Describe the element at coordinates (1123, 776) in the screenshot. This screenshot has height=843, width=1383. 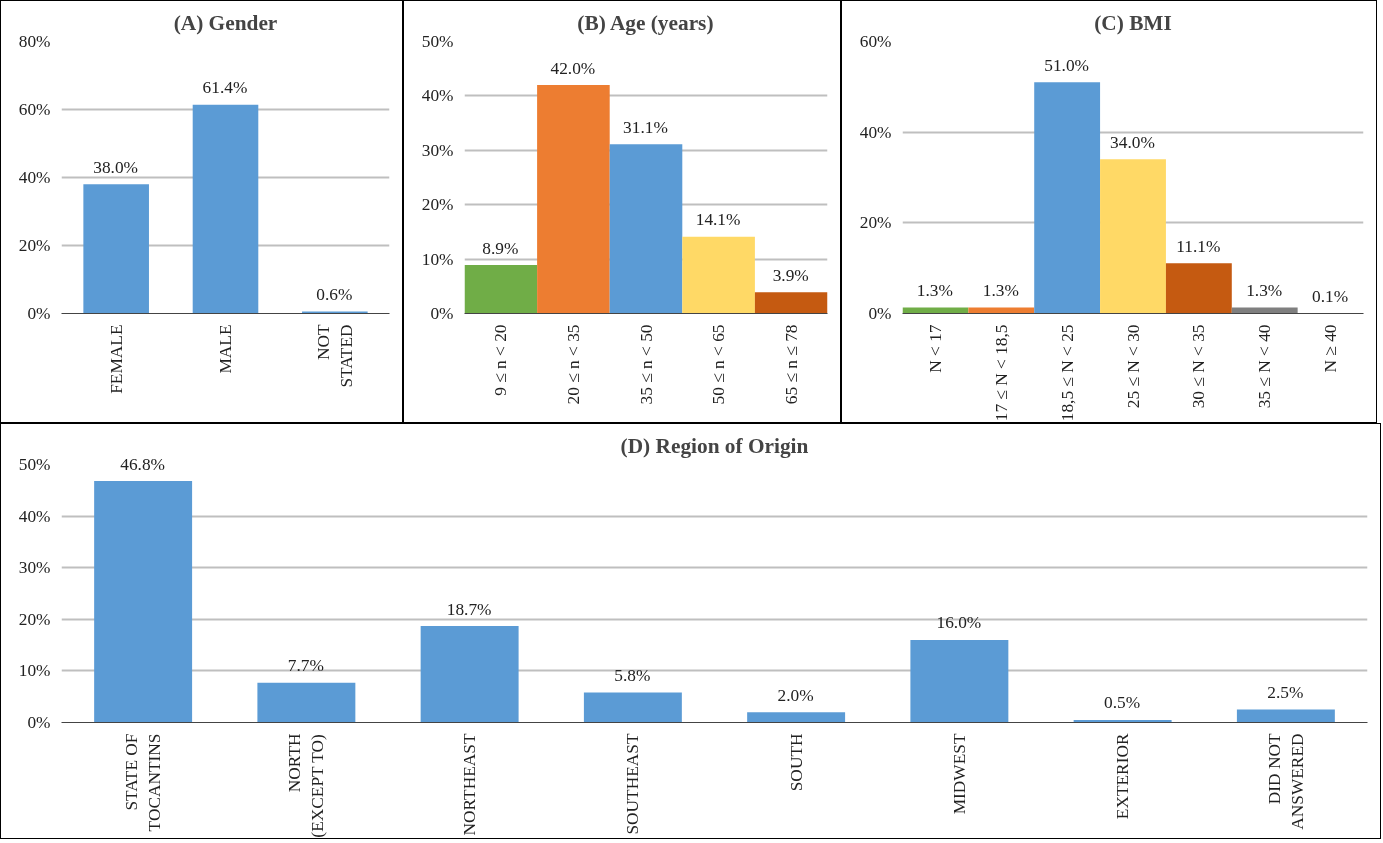
I see `x-tick-label: EXTERIOR` at that location.